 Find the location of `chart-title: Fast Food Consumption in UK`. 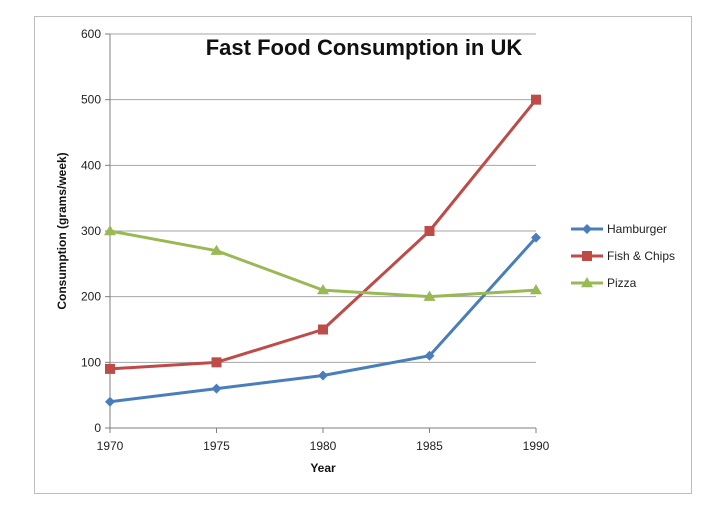

chart-title: Fast Food Consumption in UK is located at coordinates (364, 47).